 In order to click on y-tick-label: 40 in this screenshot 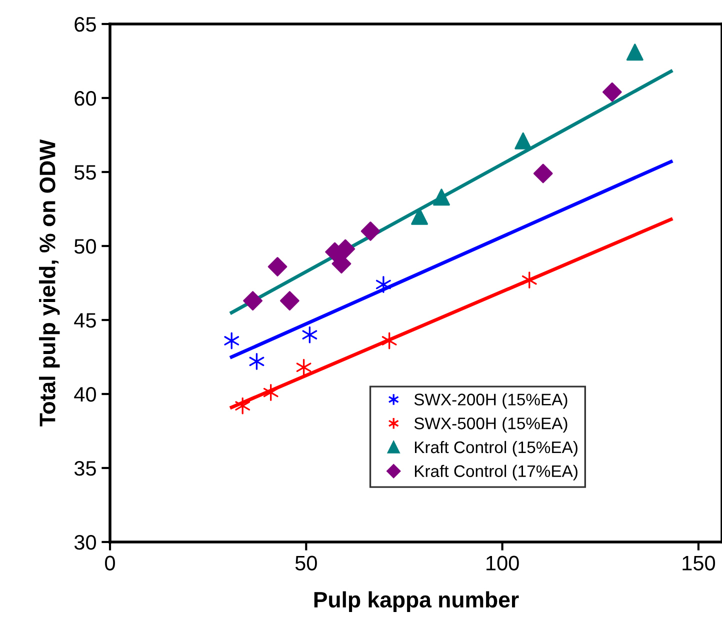, I will do `click(85, 394)`.